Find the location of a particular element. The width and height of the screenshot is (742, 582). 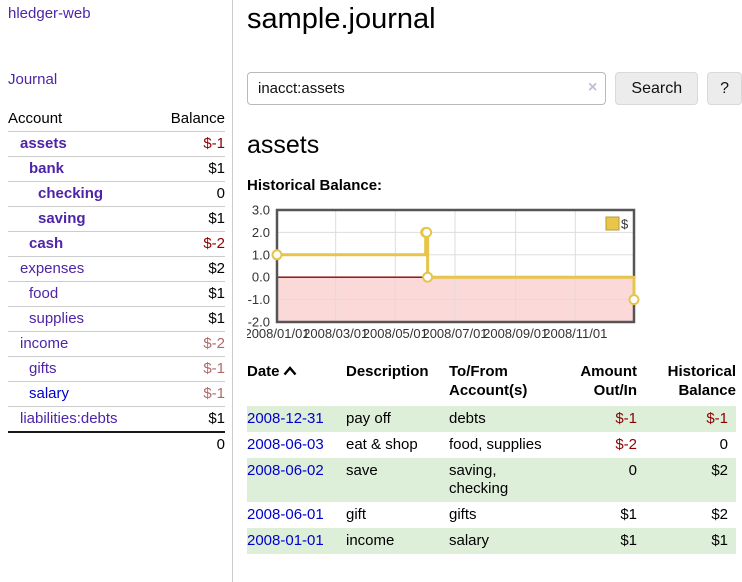

transaction-amount: $-1 is located at coordinates (626, 418).